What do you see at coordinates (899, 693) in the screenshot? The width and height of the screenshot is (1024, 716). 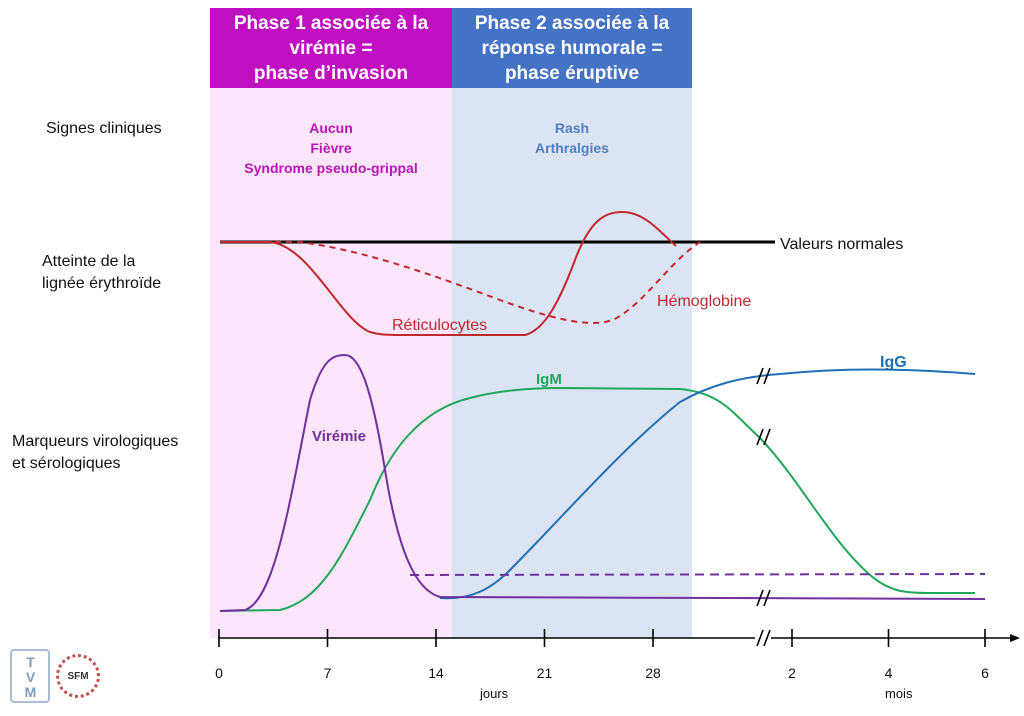 I see `x-axis-unit-months: mois` at bounding box center [899, 693].